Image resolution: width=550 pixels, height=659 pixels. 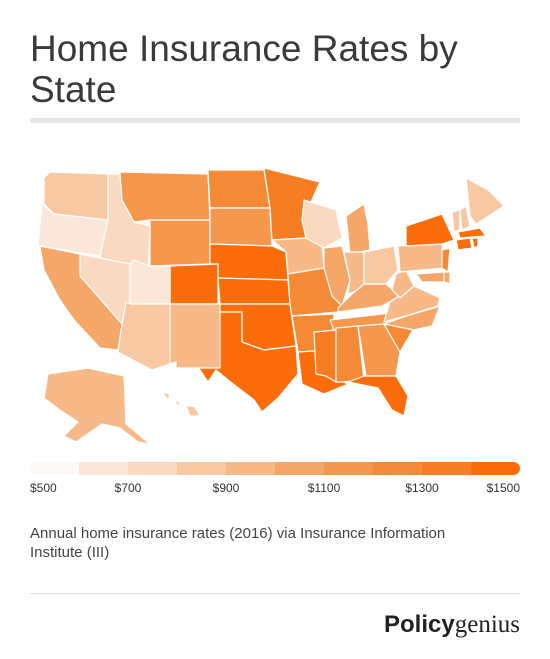 What do you see at coordinates (76, 196) in the screenshot?
I see `state-wa` at bounding box center [76, 196].